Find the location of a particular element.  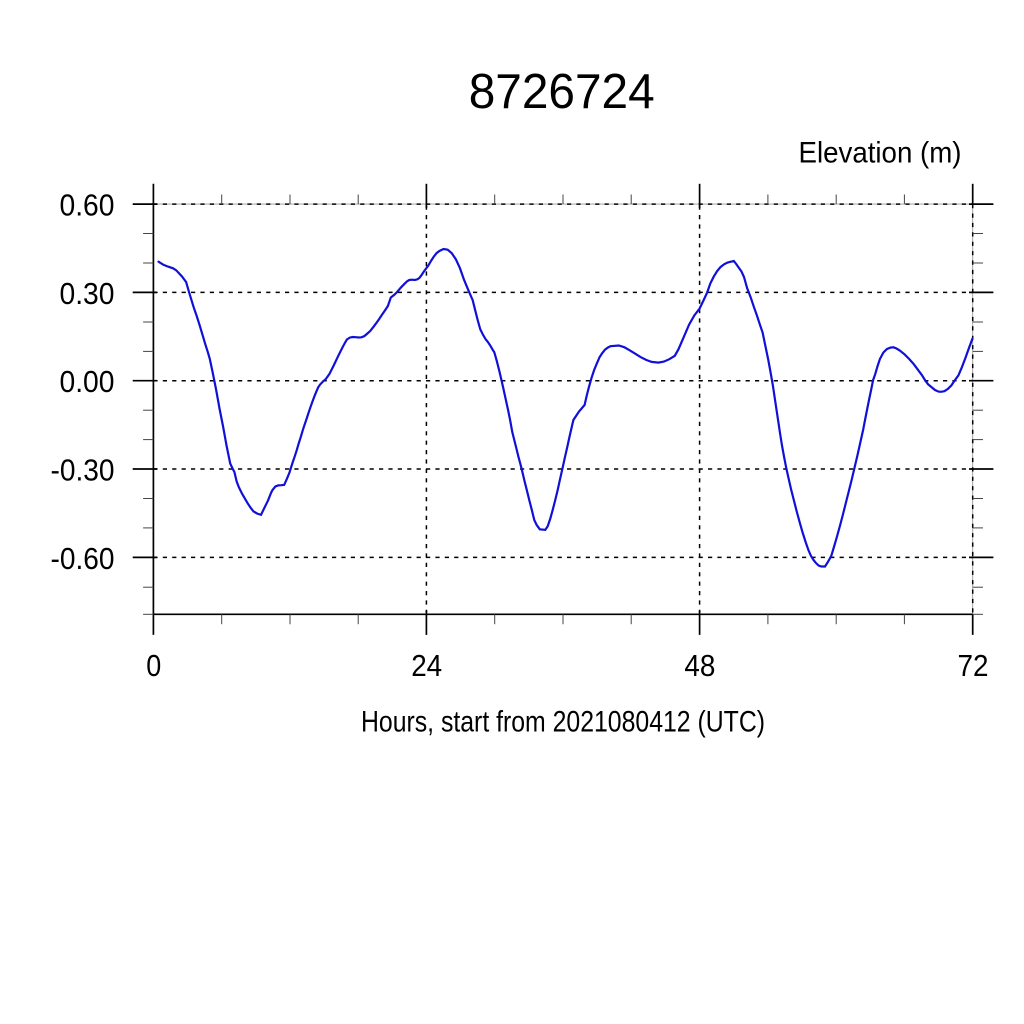

svg-text: 0.30 is located at coordinates (87, 294).